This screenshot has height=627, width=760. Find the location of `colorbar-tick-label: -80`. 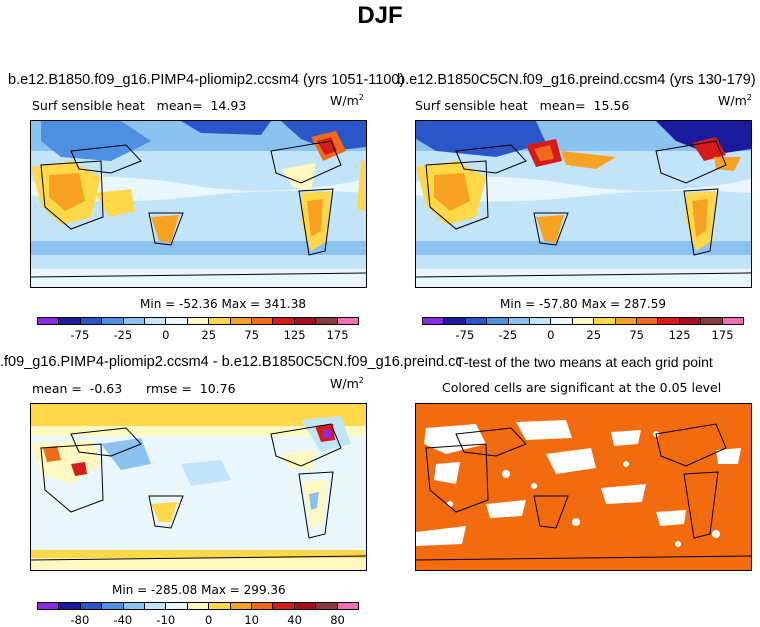

colorbar-tick-label: -80 is located at coordinates (80, 620).